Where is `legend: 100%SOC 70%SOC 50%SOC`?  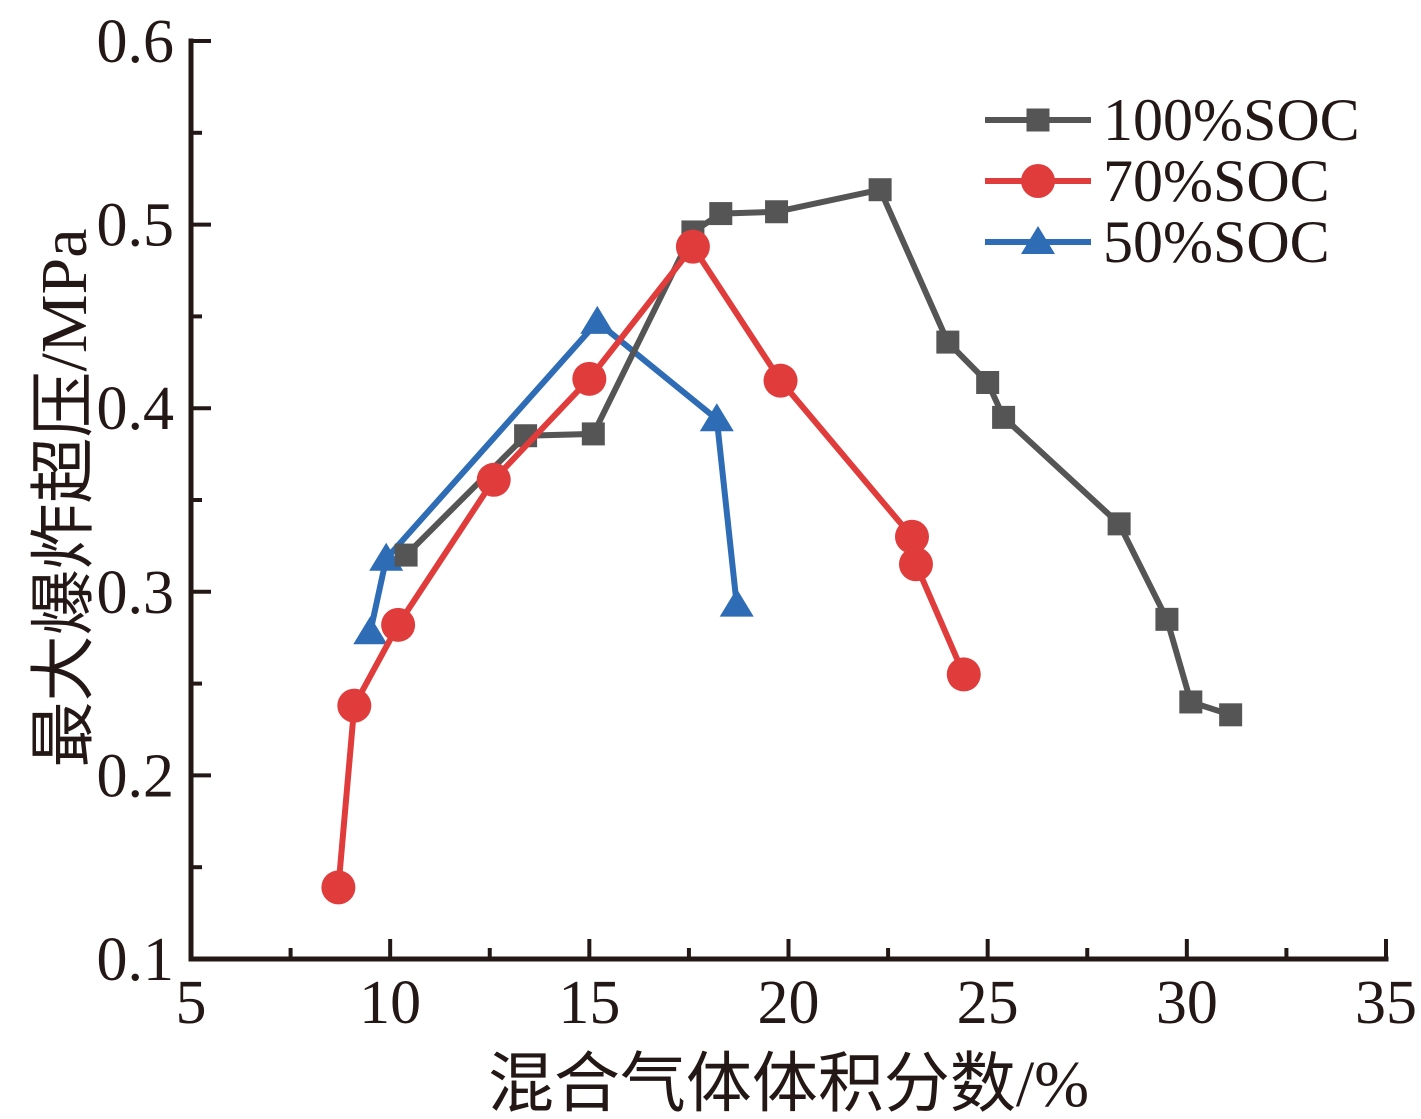
legend: 100%SOC 70%SOC 50%SOC is located at coordinates (1171, 185).